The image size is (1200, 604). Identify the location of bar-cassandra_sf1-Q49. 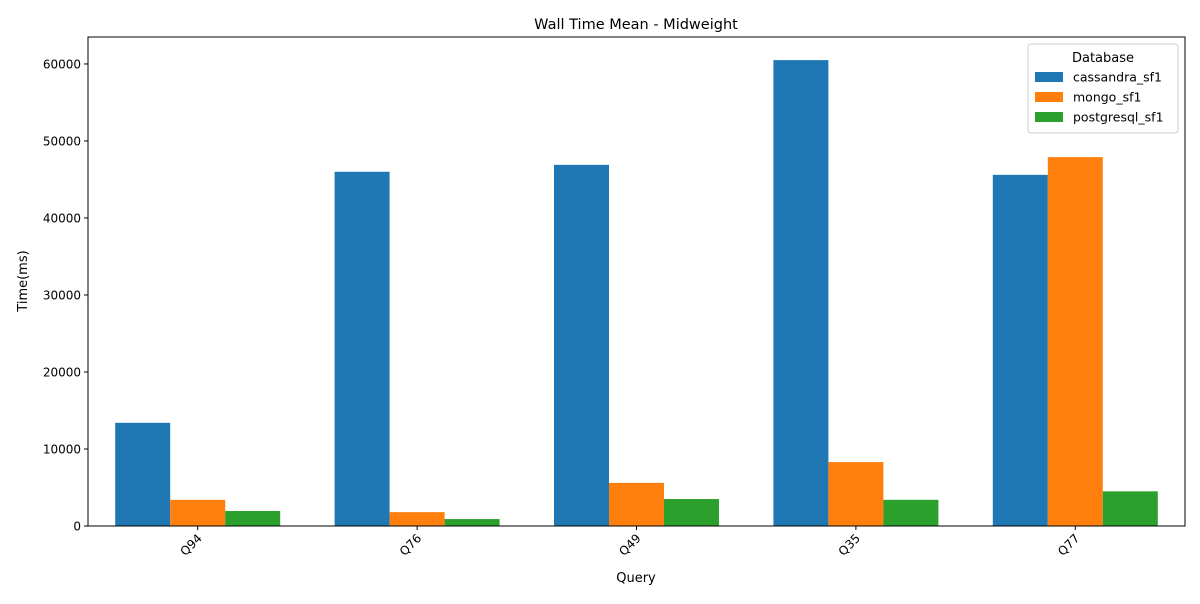
(581, 345).